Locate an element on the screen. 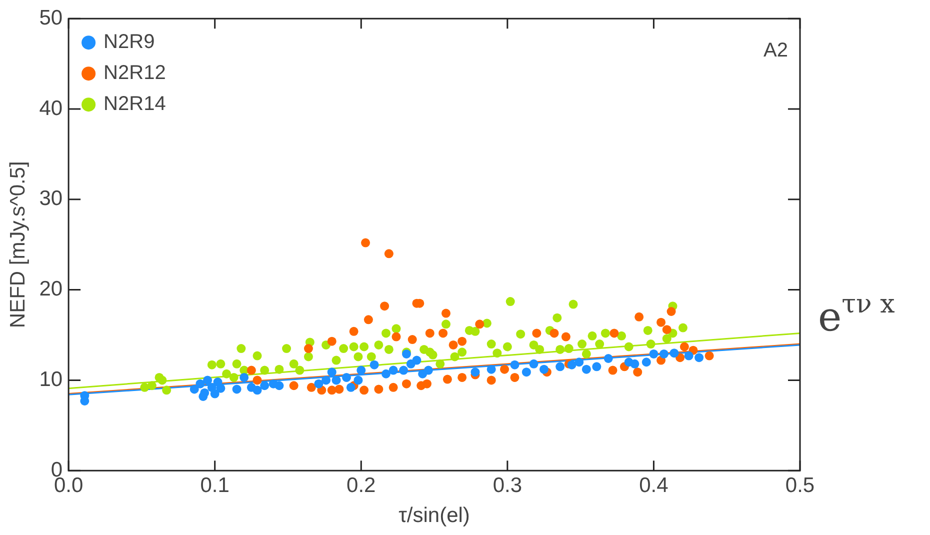 The width and height of the screenshot is (930, 535). y-tick-label: 10 is located at coordinates (51, 379).